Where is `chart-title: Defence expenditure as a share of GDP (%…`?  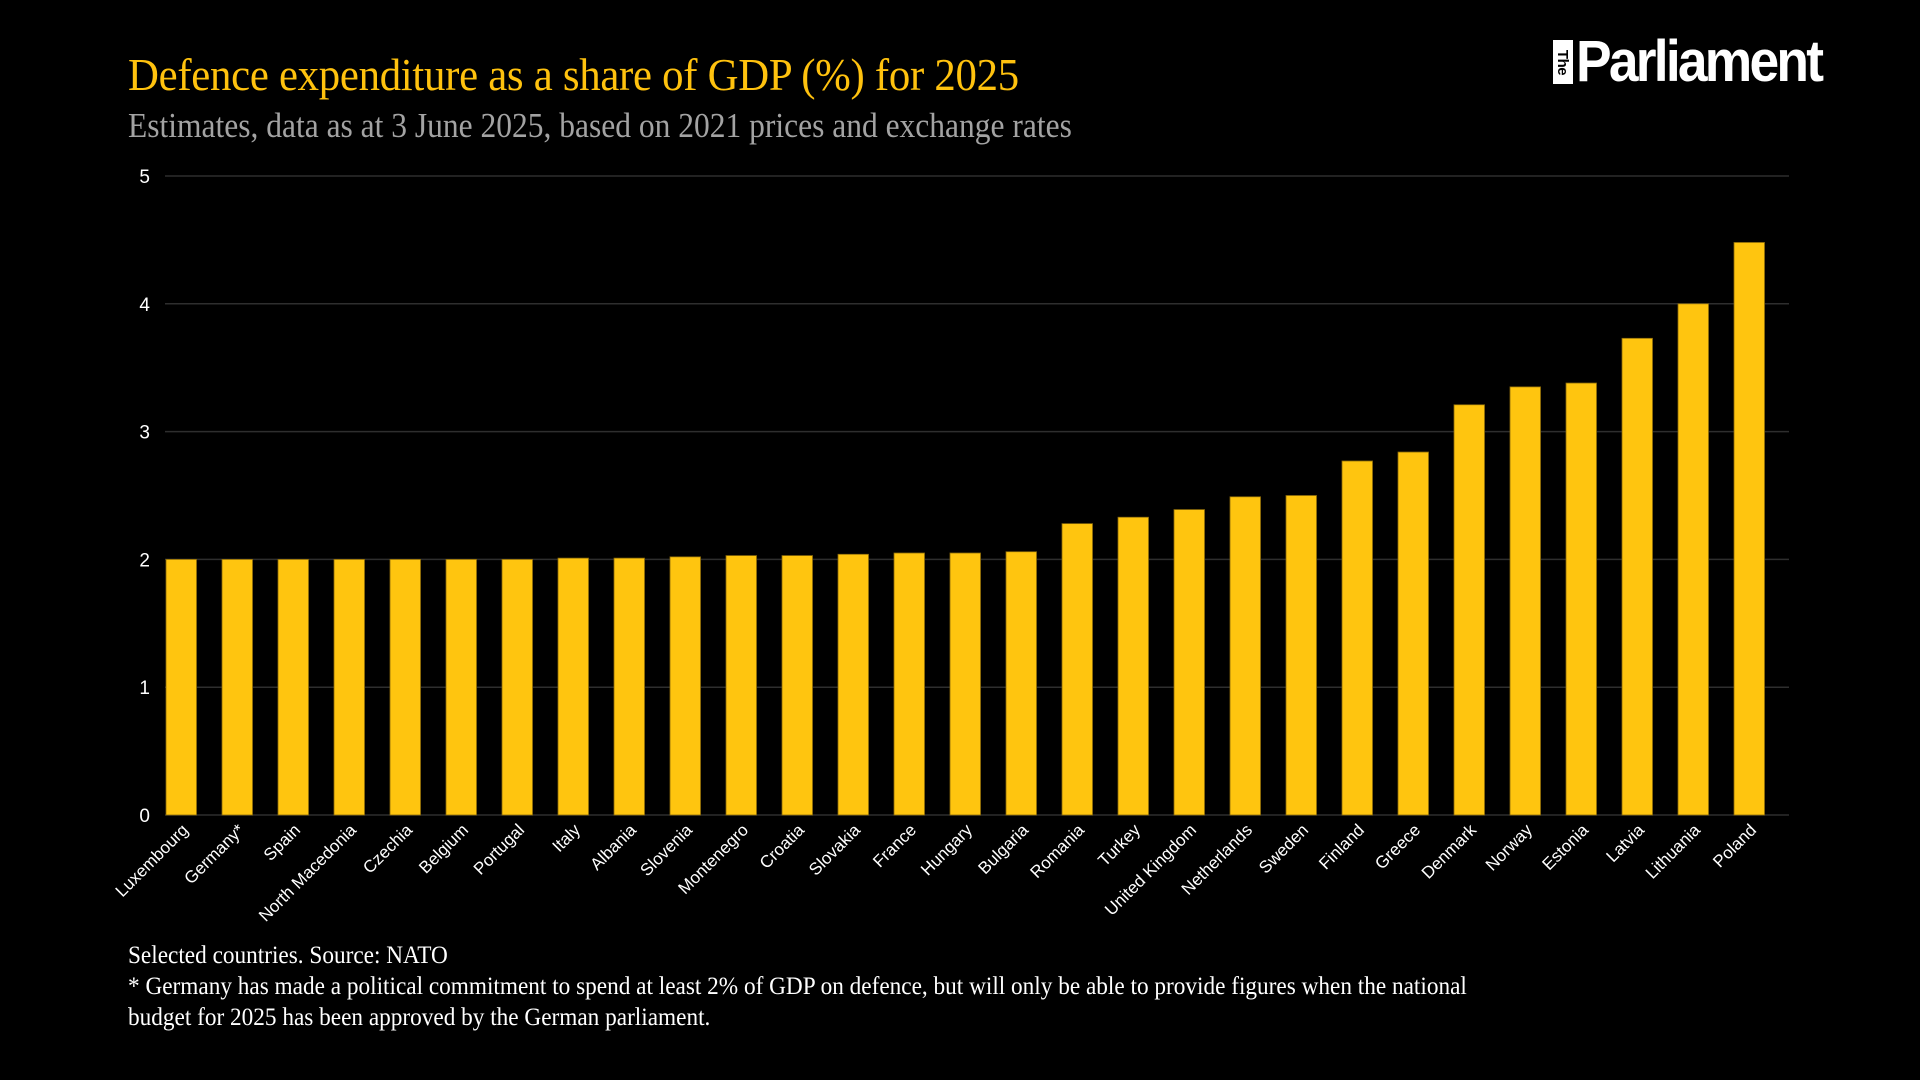
chart-title: Defence expenditure as a share of GDP (%… is located at coordinates (573, 74).